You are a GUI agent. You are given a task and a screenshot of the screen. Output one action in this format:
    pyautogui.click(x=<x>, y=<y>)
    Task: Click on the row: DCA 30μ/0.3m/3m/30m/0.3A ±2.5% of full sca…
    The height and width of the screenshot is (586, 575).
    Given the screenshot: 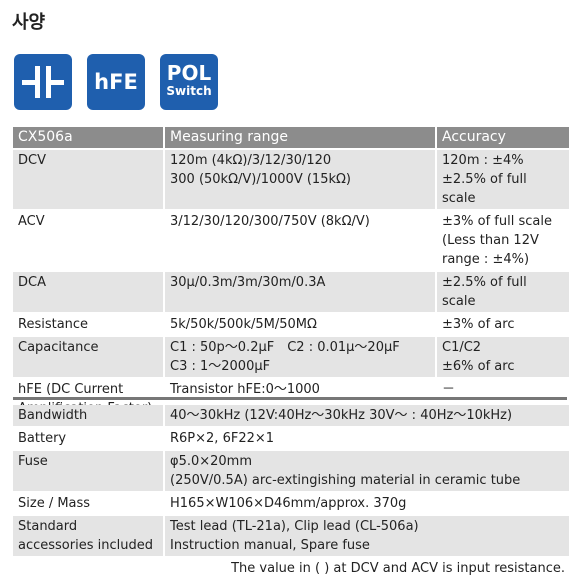 What is the action you would take?
    pyautogui.click(x=291, y=292)
    